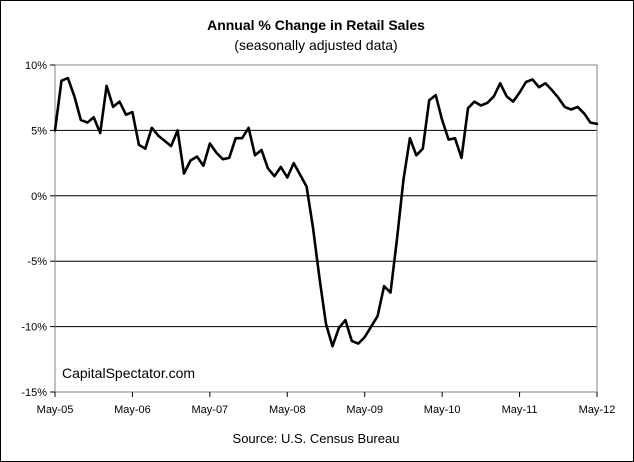 The image size is (634, 462). Describe the element at coordinates (38, 229) in the screenshot. I see `y-axis-ticks: 10% 5% 0% -5% -10% -15%` at that location.